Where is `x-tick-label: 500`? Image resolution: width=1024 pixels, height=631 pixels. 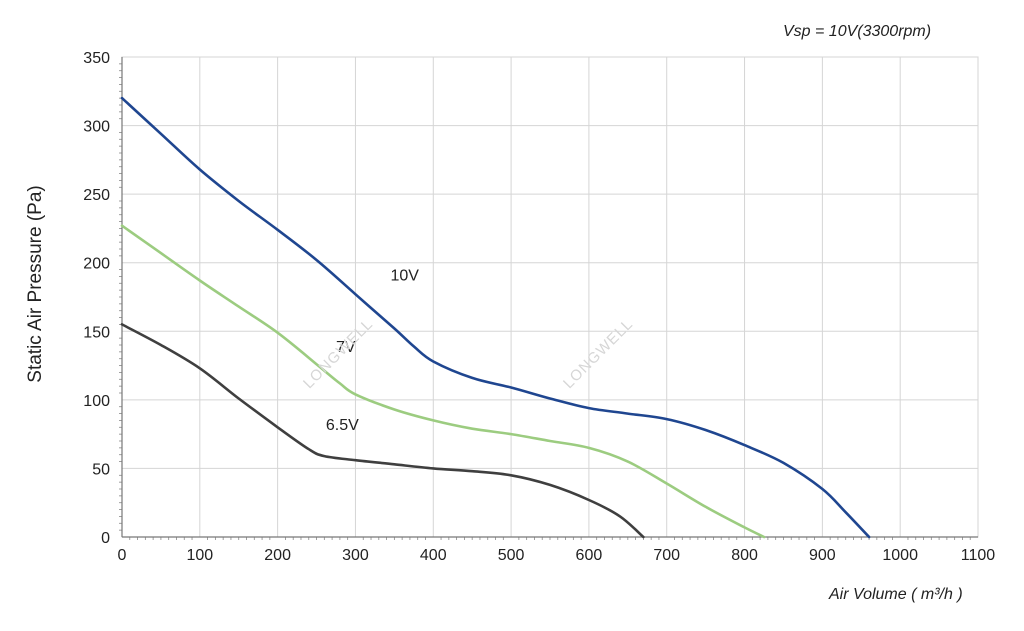
x-tick-label: 500 is located at coordinates (511, 555).